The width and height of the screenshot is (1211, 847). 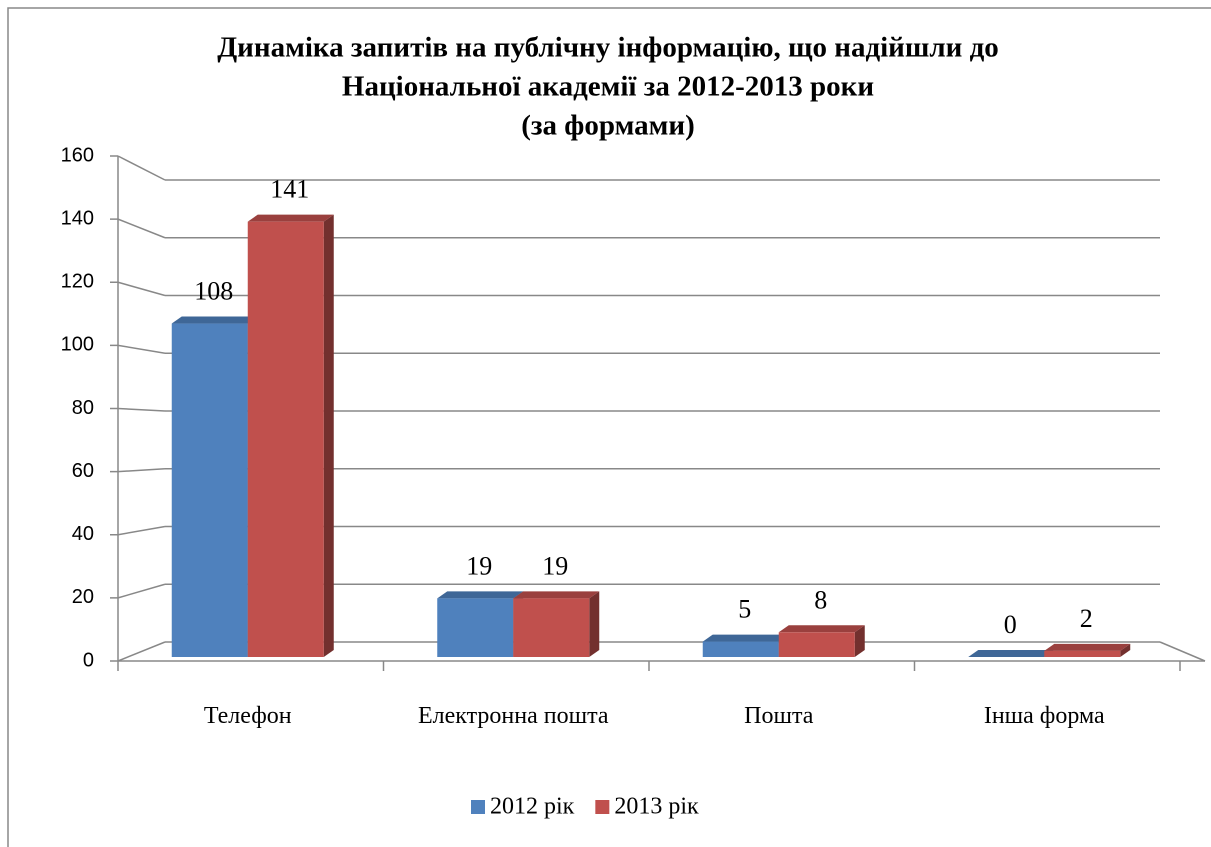 What do you see at coordinates (1086, 618) in the screenshot?
I see `data-label: 2` at bounding box center [1086, 618].